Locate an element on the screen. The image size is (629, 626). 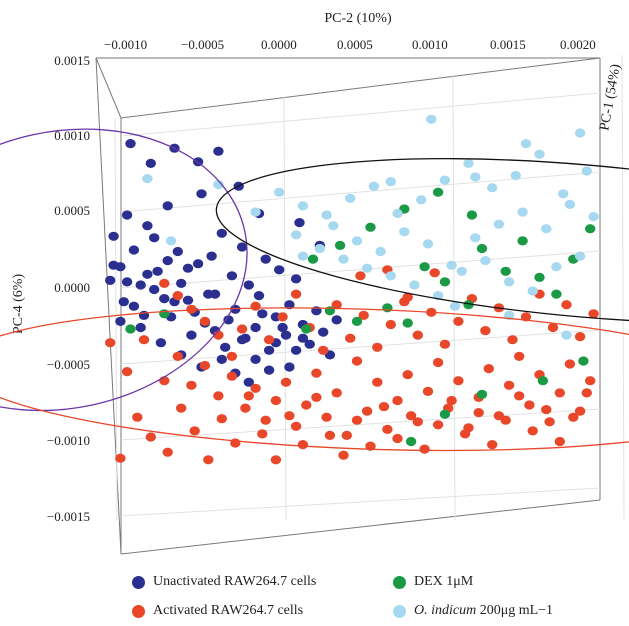
legend-item-activated: Activated RAW264.7 cells is located at coordinates (217, 611).